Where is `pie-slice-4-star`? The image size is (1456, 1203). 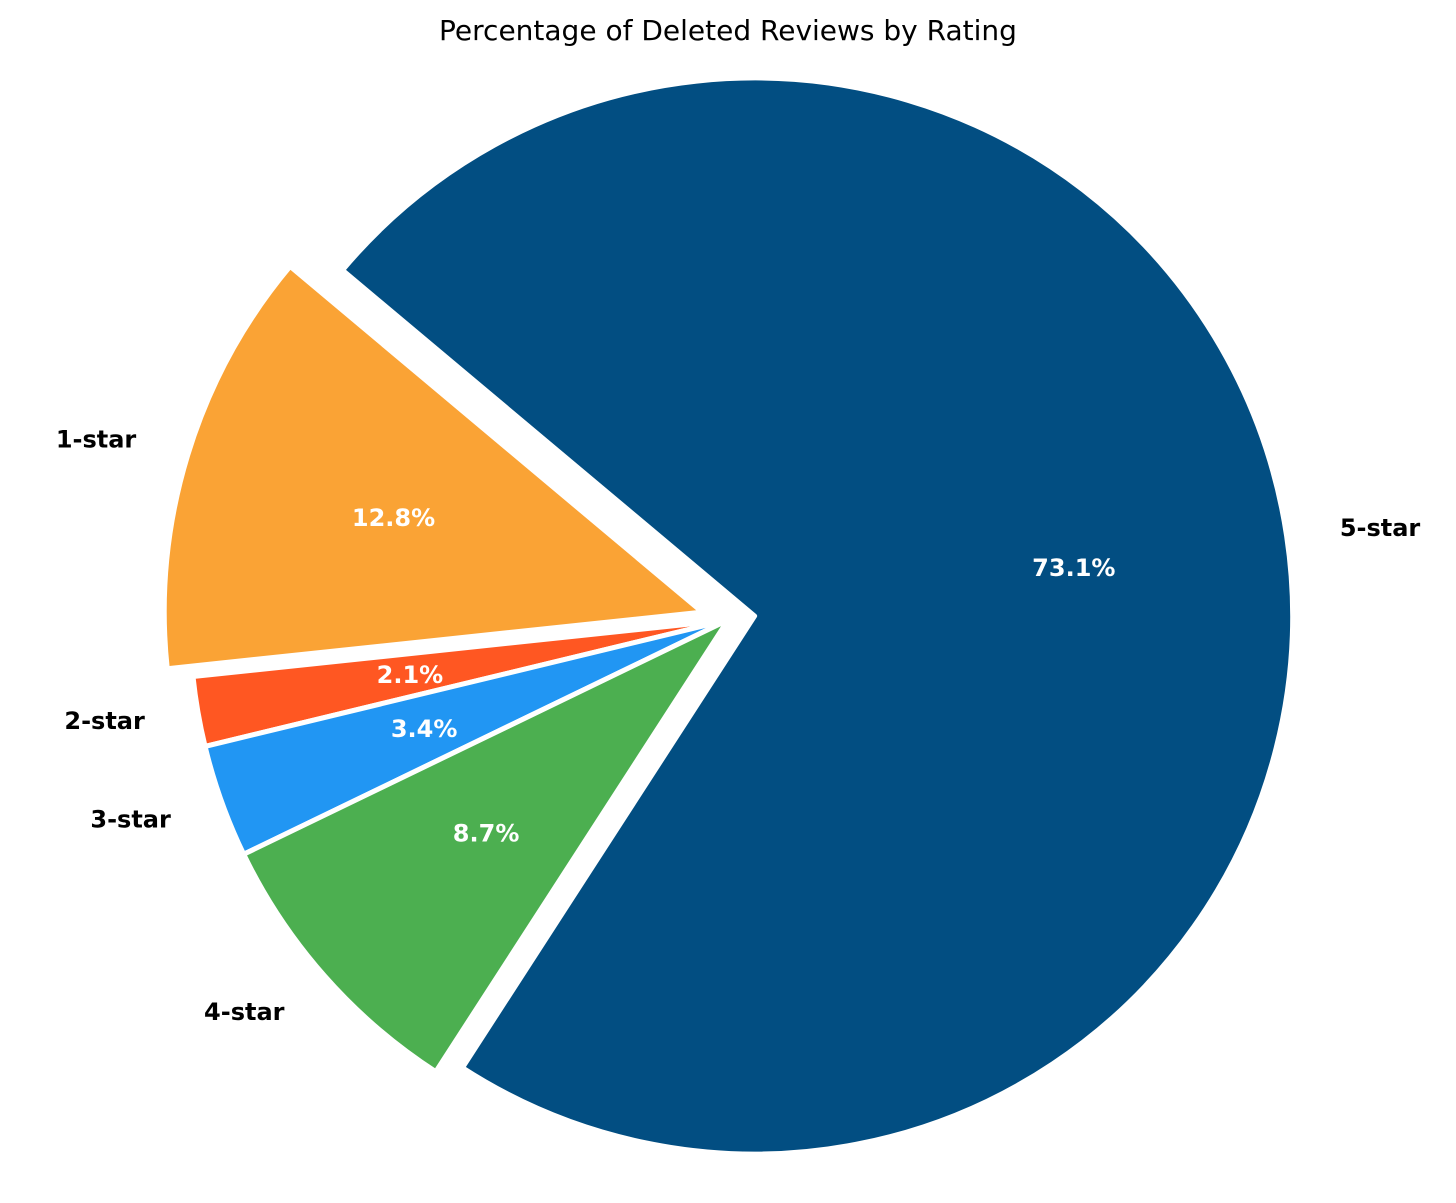 pie-slice-4-star is located at coordinates (486, 846).